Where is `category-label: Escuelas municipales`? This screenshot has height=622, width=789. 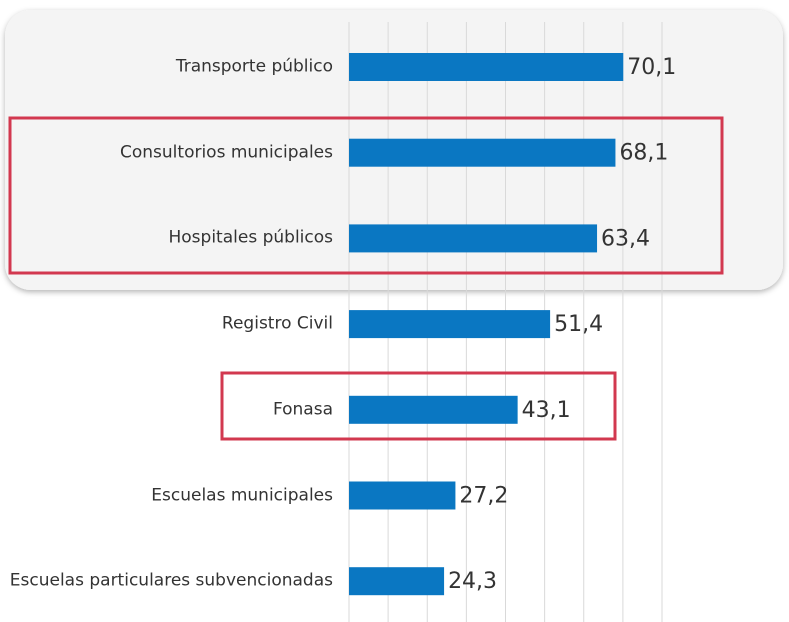
category-label: Escuelas municipales is located at coordinates (242, 495).